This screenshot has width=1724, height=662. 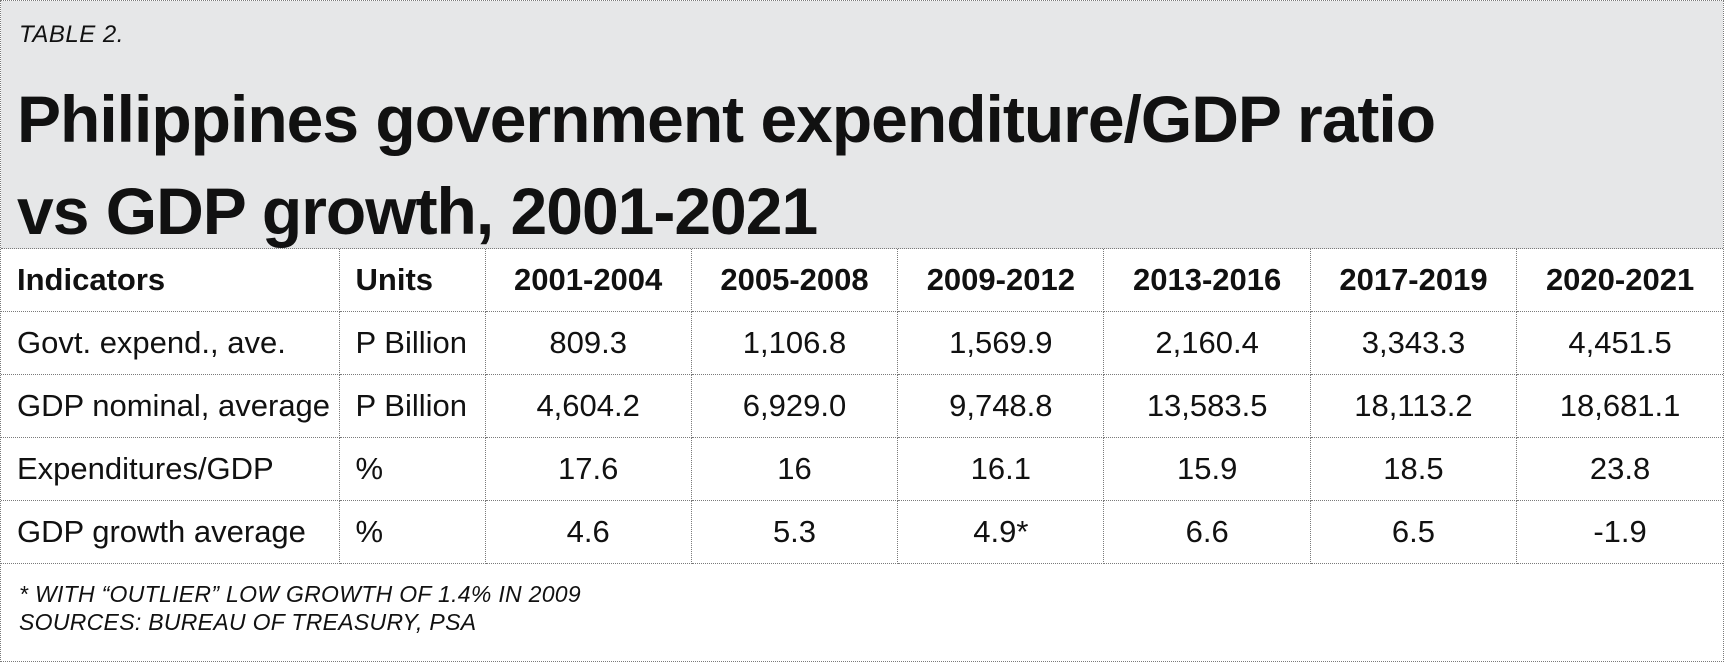 I want to click on value-cell: -1.9, so click(x=1619, y=532).